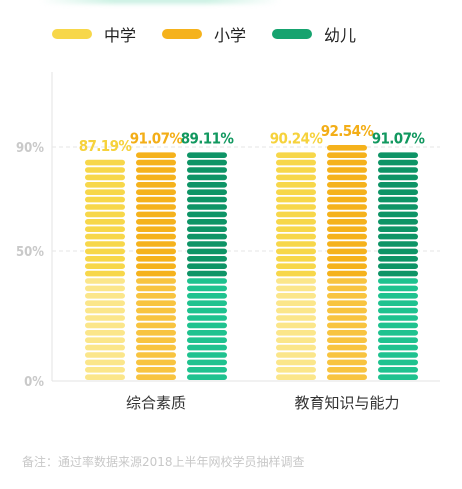 Image resolution: width=462 pixels, height=489 pixels. Describe the element at coordinates (160, 2) in the screenshot. I see `top-decoration` at that location.